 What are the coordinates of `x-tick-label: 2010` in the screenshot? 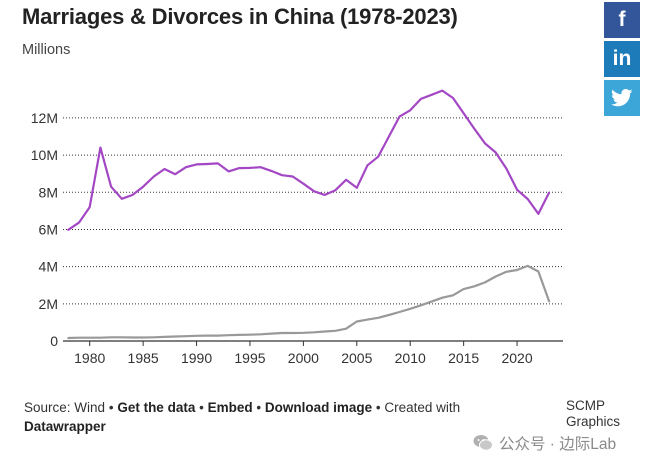 It's located at (410, 358).